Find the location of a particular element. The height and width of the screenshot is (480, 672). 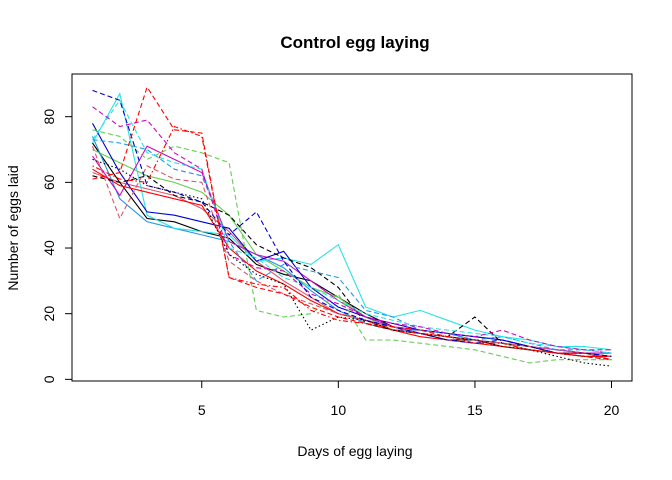

x-tick-label: 20 is located at coordinates (612, 410).